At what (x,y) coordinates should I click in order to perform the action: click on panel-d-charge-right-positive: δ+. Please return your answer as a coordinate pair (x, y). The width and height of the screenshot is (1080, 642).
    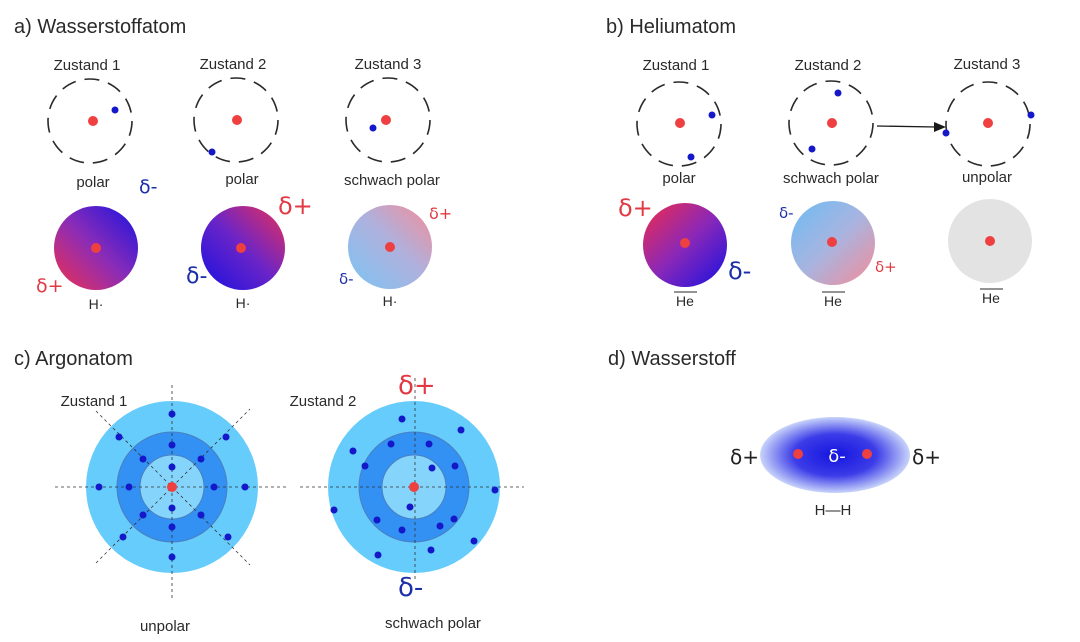
    Looking at the image, I should click on (926, 457).